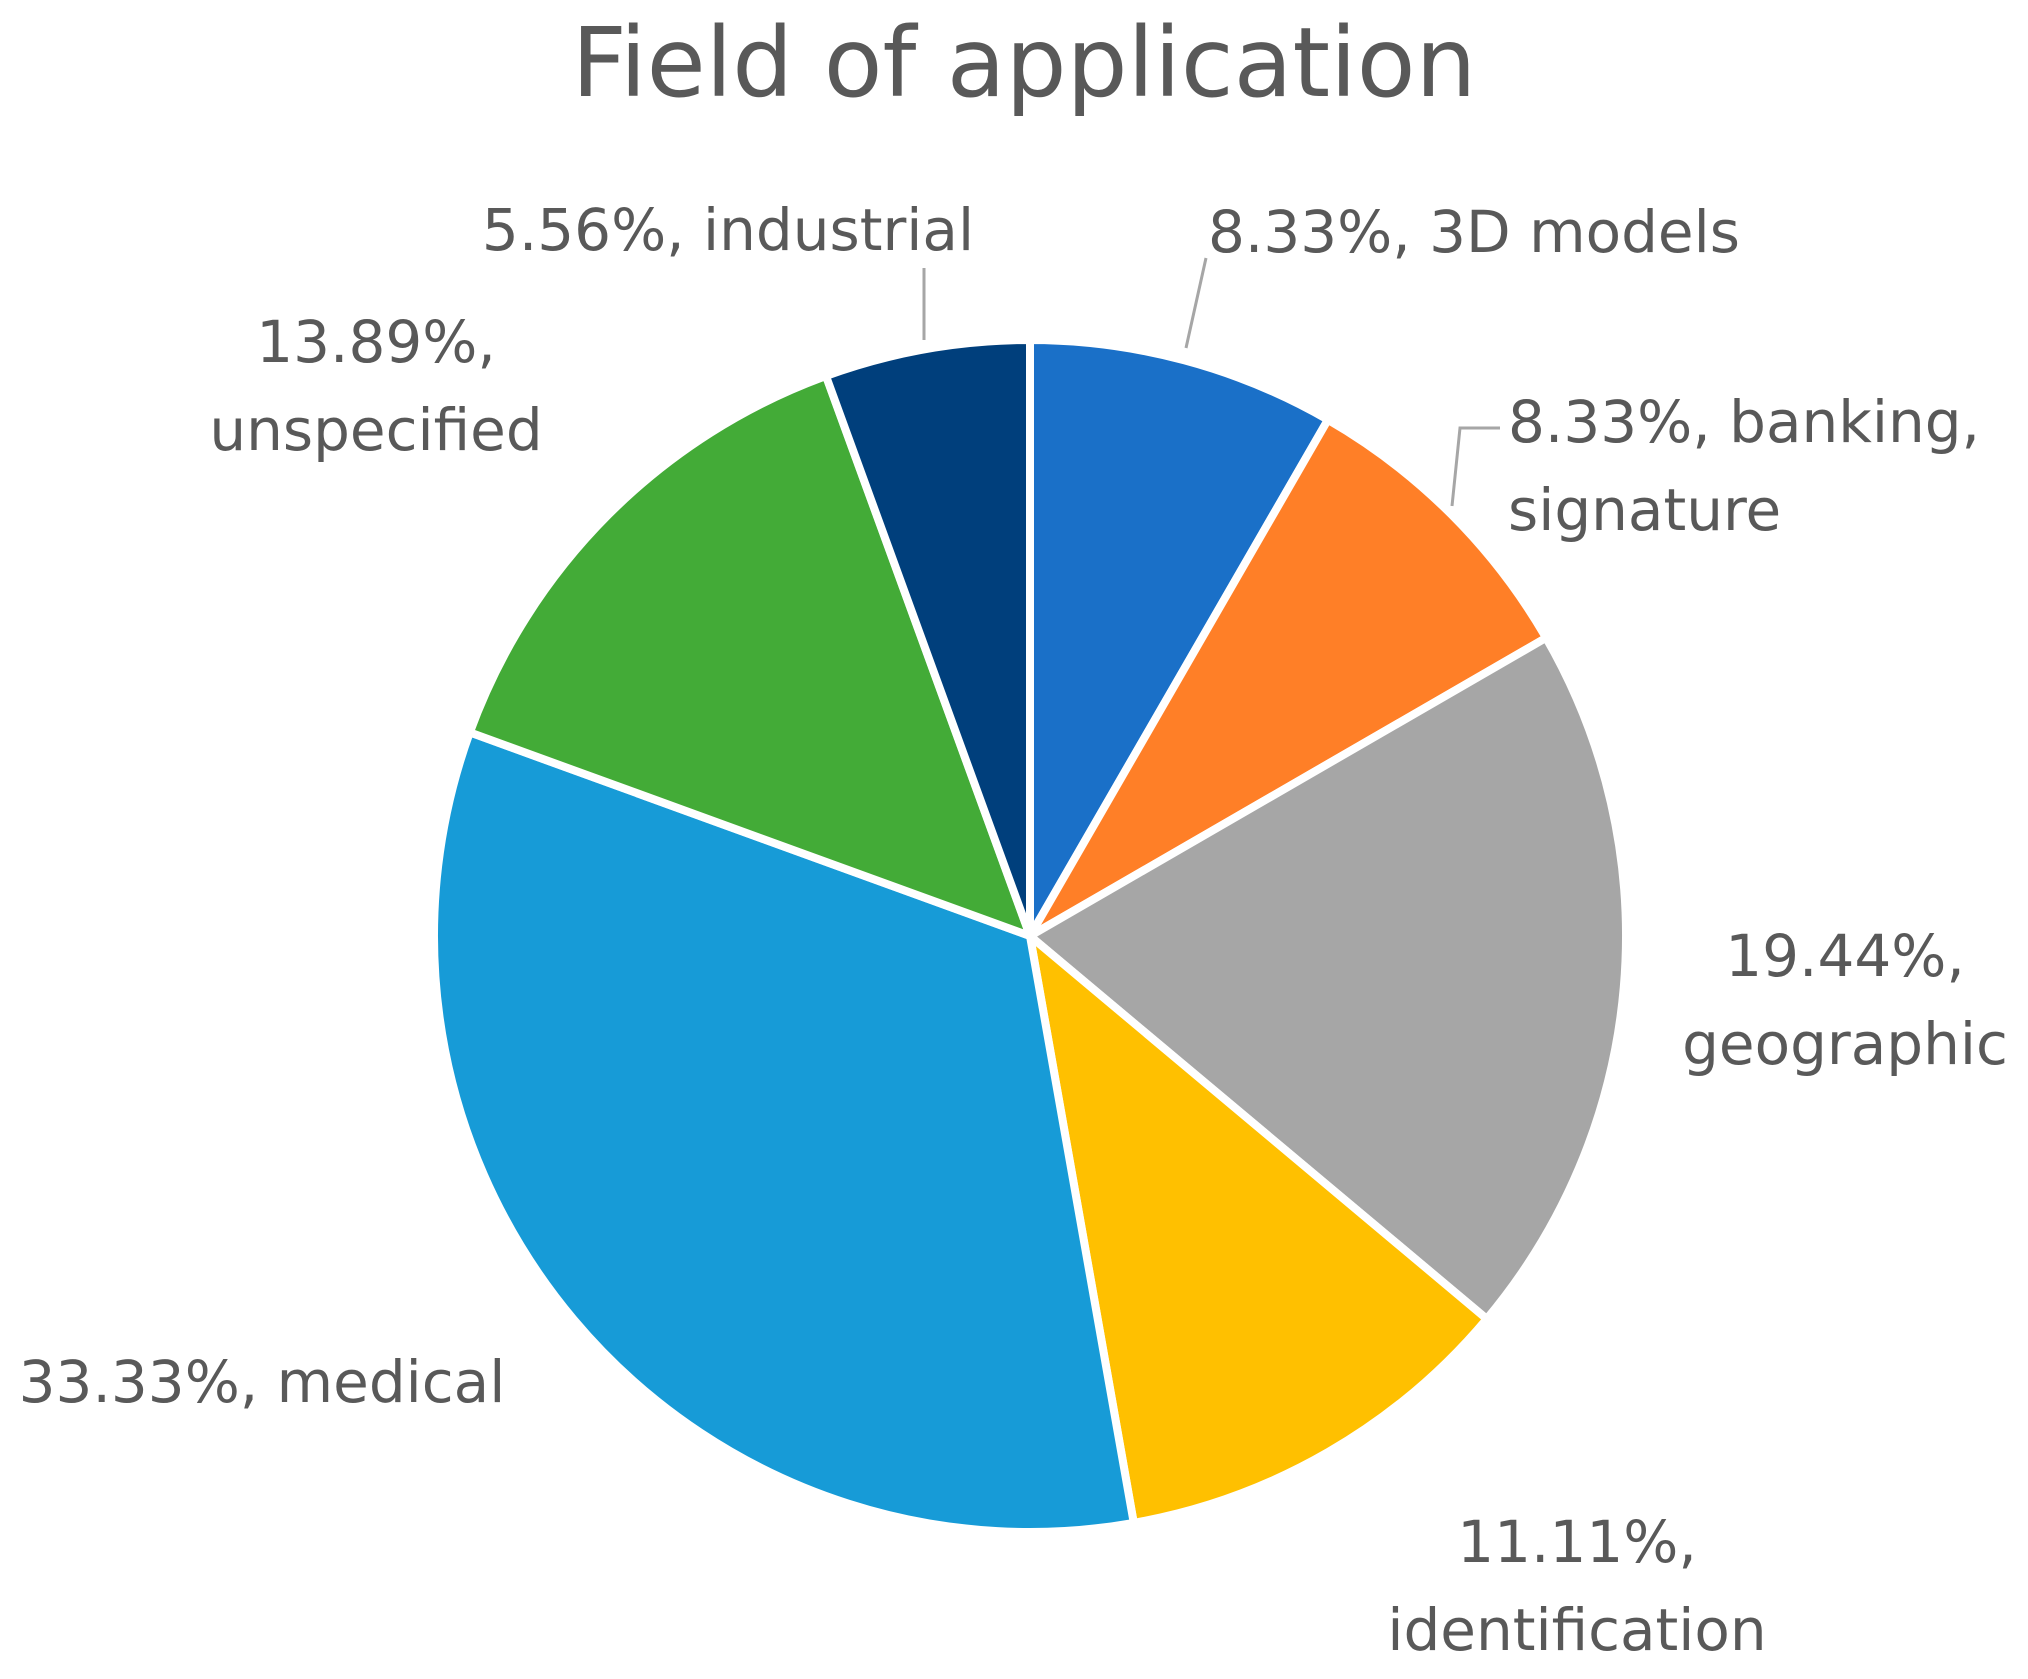 Image resolution: width=2028 pixels, height=1679 pixels. I want to click on data-label-line: 8.33%, 3D models, so click(1474, 232).